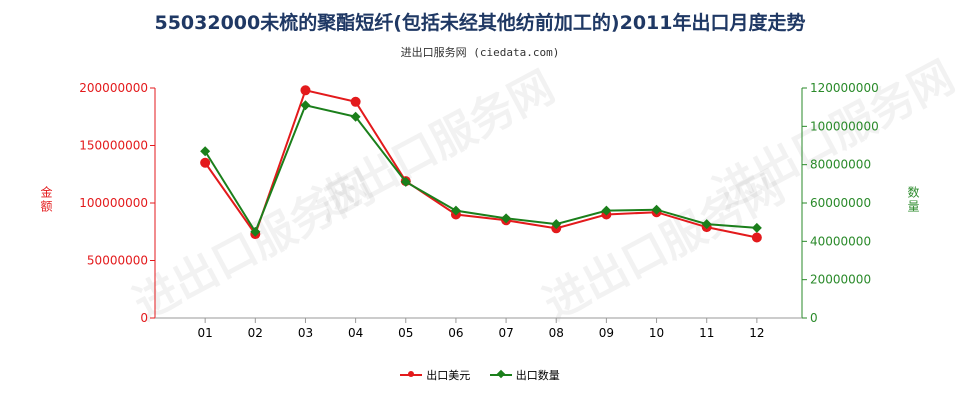 The width and height of the screenshot is (960, 400). What do you see at coordinates (113, 88) in the screenshot?
I see `y-tick-label-left: 200000000` at bounding box center [113, 88].